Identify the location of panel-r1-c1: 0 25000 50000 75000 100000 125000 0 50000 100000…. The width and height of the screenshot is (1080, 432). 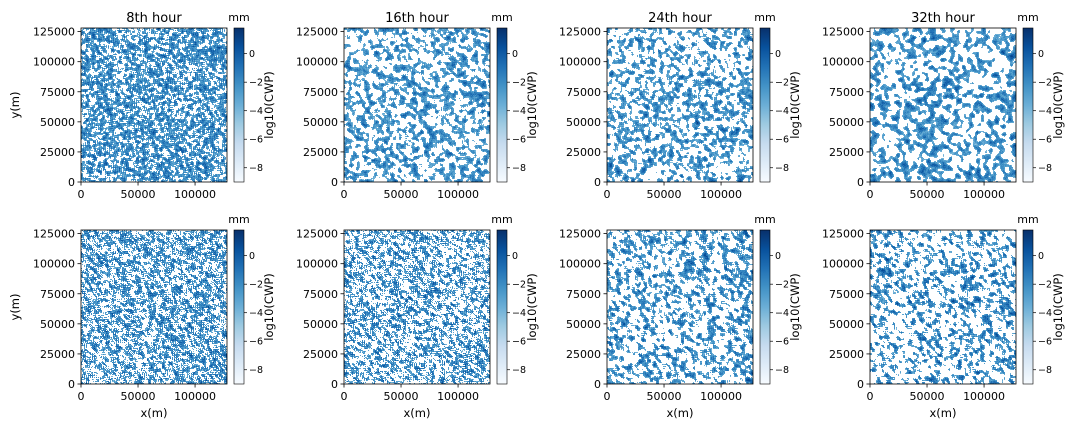
(417, 316).